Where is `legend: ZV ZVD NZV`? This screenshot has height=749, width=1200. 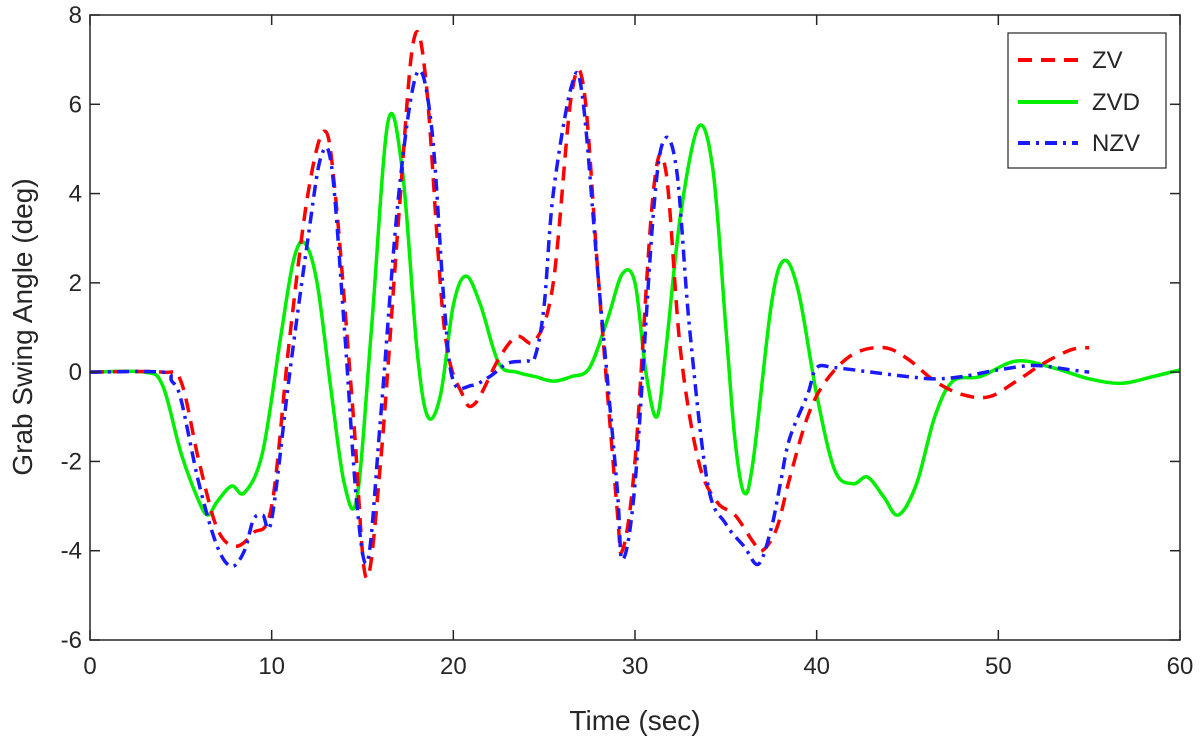
legend: ZV ZVD NZV is located at coordinates (1087, 100).